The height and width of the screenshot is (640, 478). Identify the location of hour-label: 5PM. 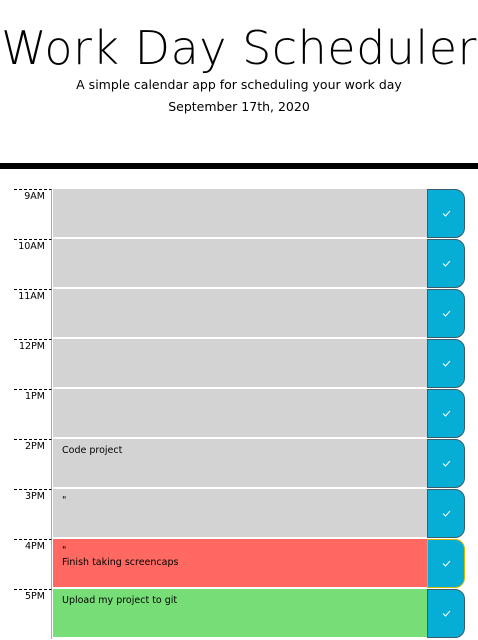
(33, 614).